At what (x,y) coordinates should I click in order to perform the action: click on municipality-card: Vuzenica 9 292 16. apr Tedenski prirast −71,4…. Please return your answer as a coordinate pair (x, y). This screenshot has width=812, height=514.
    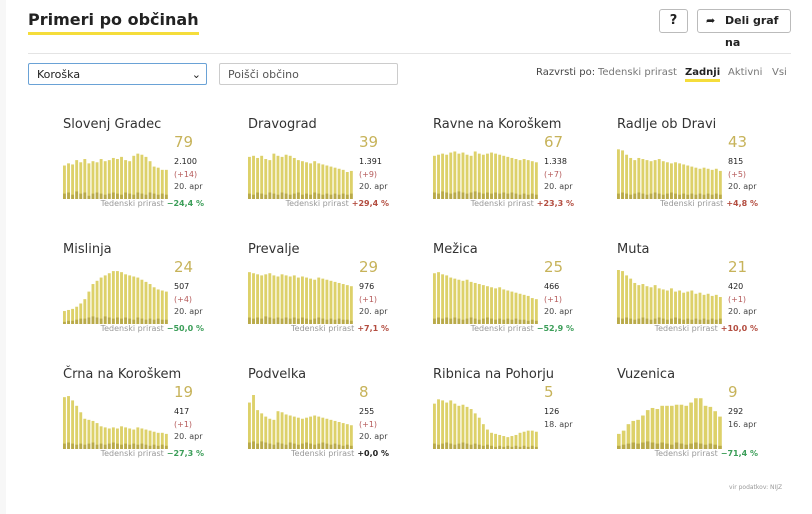
    Looking at the image, I should click on (709, 427).